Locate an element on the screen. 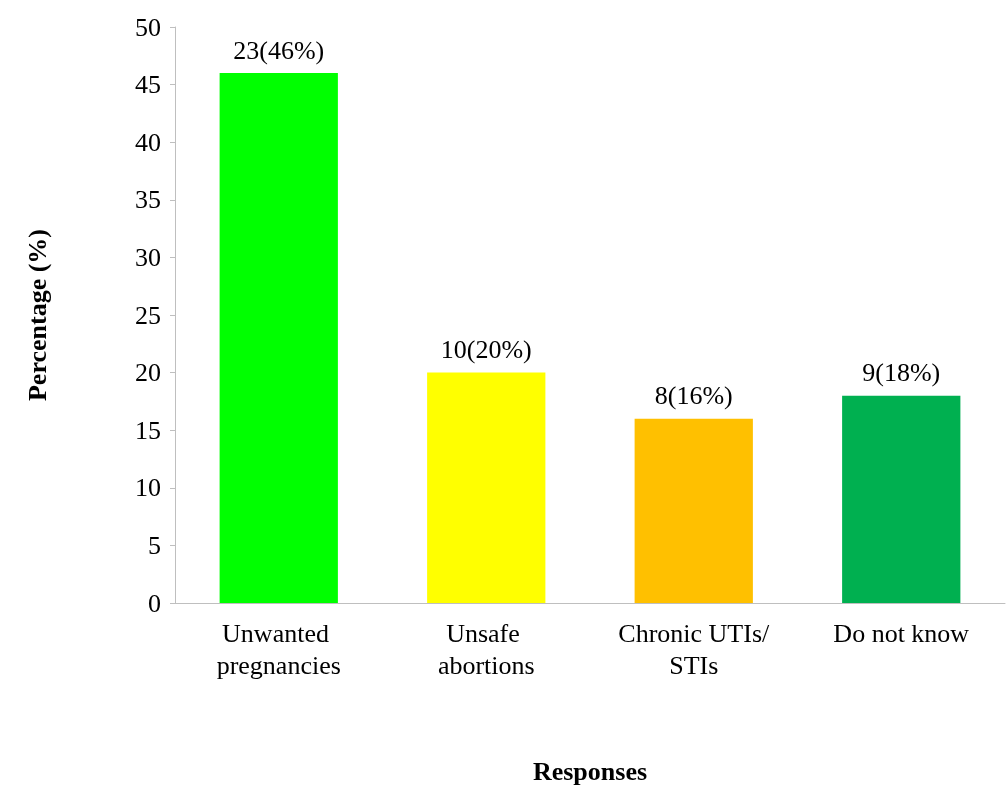 The height and width of the screenshot is (789, 1007). x-tick-label: Unsafe abortions is located at coordinates (486, 649).